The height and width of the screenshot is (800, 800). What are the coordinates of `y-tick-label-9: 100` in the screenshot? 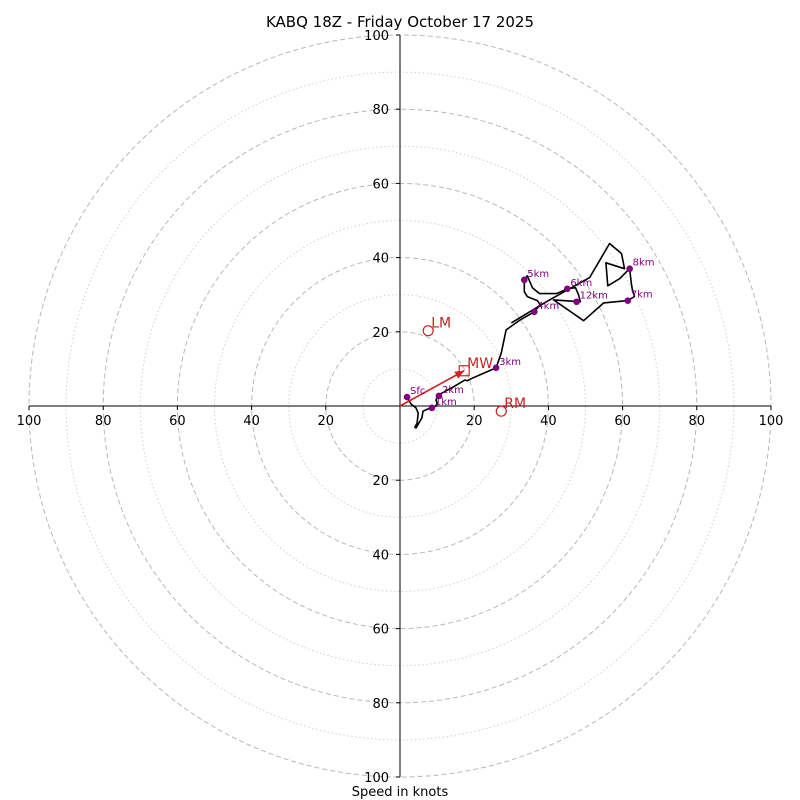 It's located at (376, 778).